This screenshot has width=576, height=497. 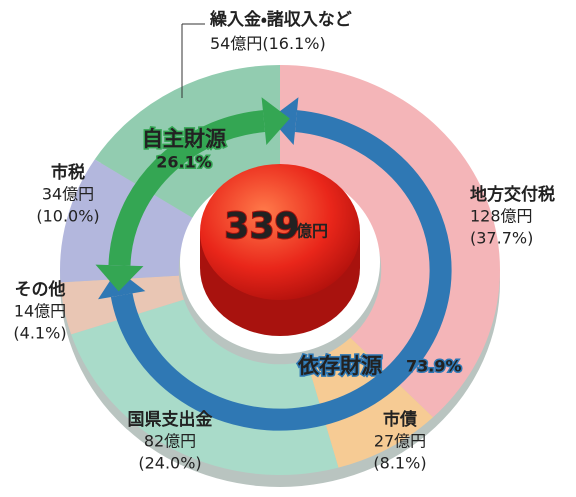 I want to click on value-label: 128億円, so click(x=501, y=216).